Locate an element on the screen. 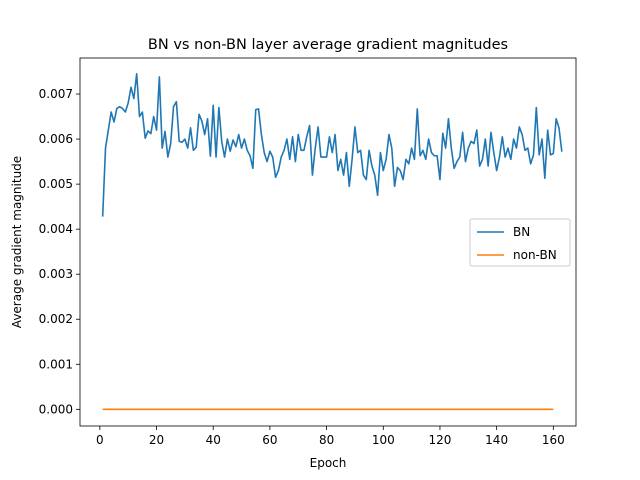 The width and height of the screenshot is (640, 480). x-tick-label: 0 is located at coordinates (100, 440).